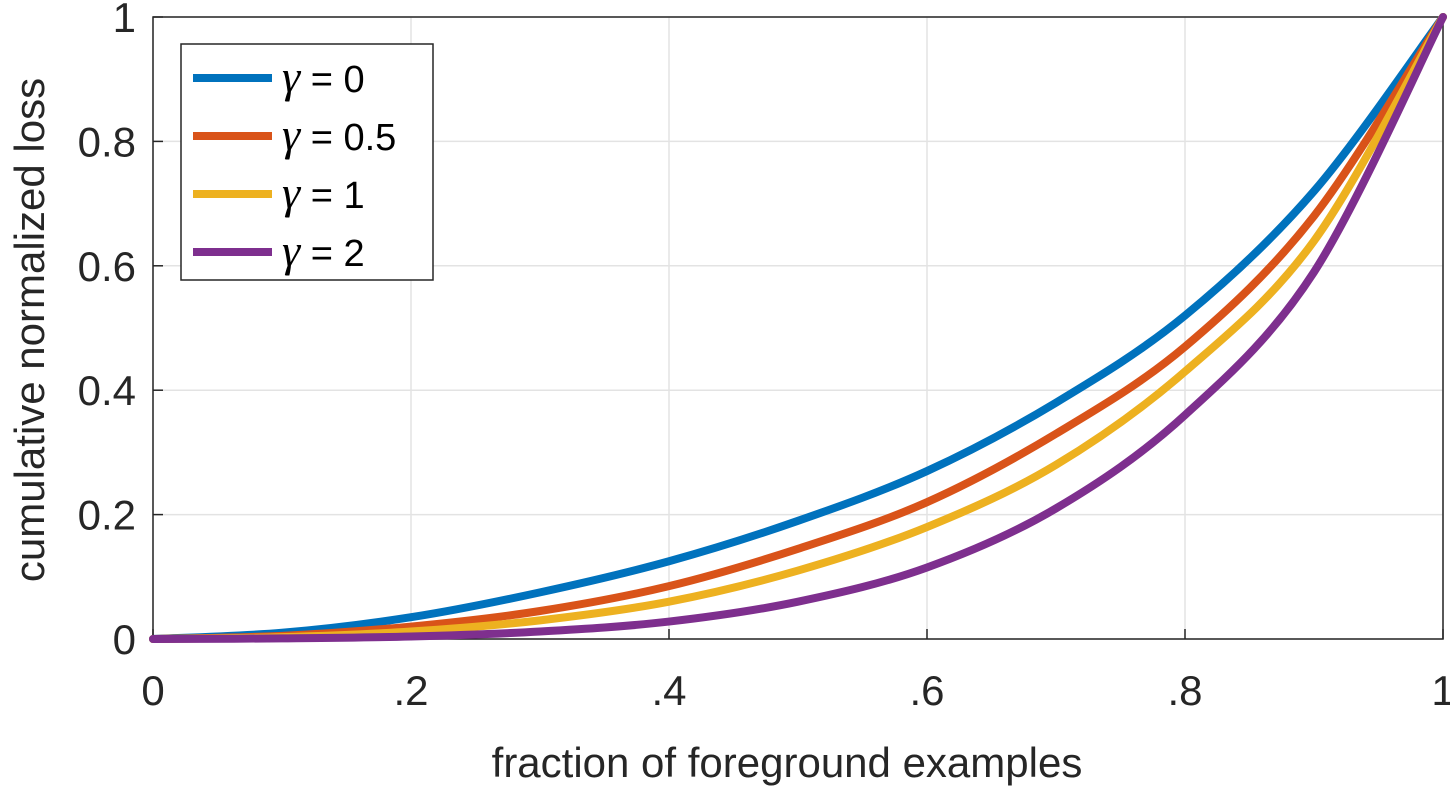  I want to click on x-tick-label: .4, so click(668, 690).